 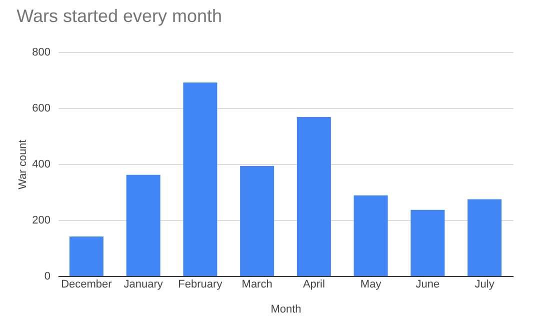 I want to click on x-tick-label: January, so click(x=144, y=284).